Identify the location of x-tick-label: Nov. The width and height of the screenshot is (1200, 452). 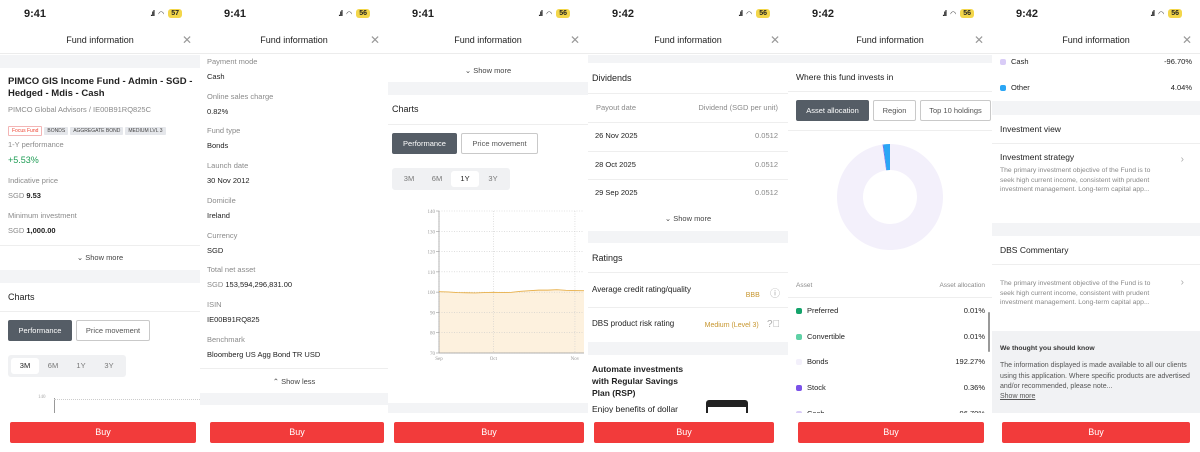
(575, 359).